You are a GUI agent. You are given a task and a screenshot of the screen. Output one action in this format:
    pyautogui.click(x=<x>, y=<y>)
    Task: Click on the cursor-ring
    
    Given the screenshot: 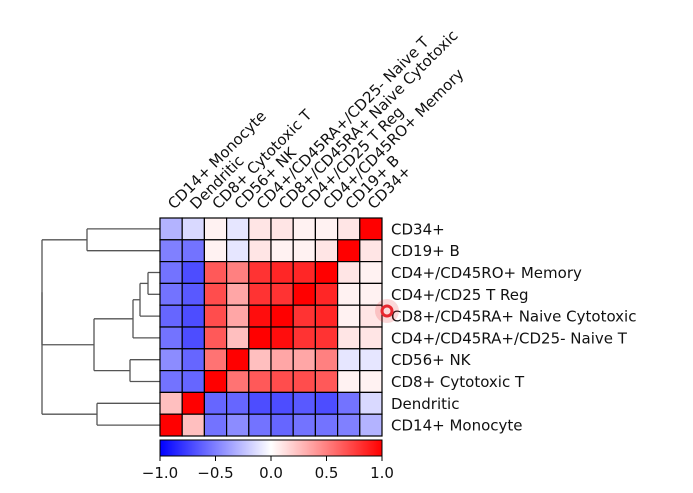 What is the action you would take?
    pyautogui.click(x=387, y=311)
    